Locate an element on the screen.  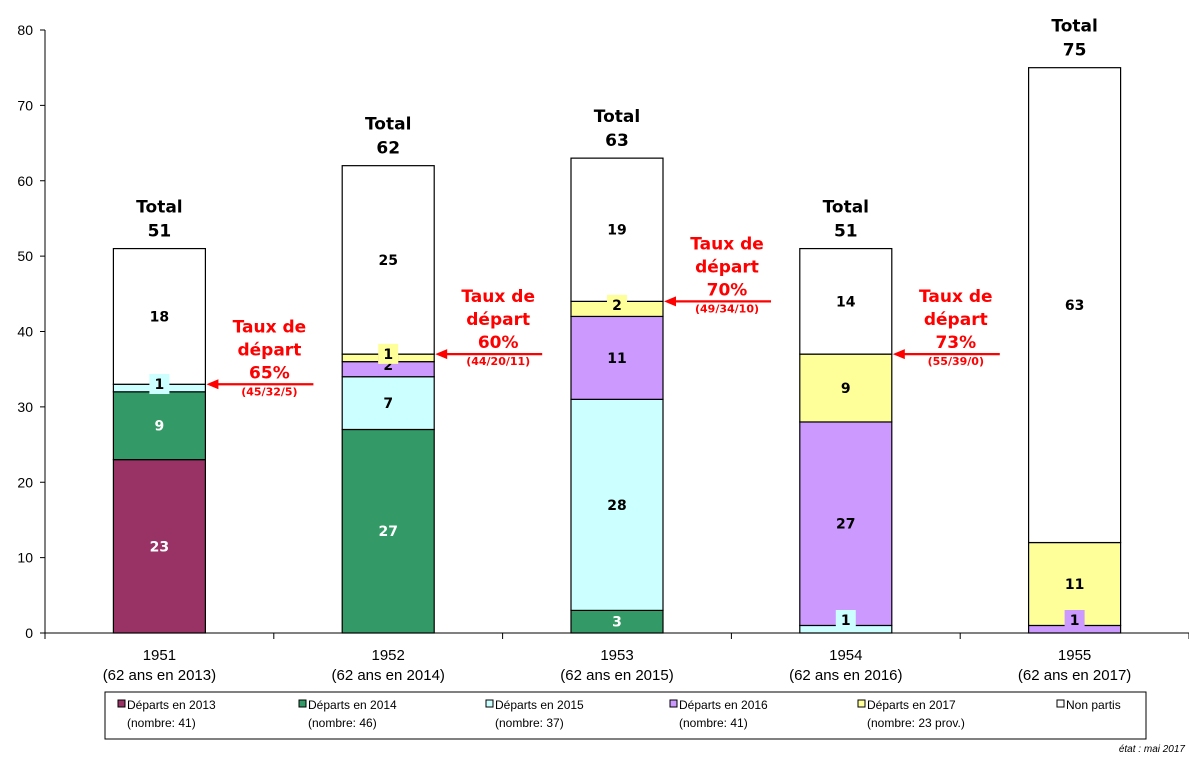
x-tick-label: (62 ans en 2014) is located at coordinates (387, 675).